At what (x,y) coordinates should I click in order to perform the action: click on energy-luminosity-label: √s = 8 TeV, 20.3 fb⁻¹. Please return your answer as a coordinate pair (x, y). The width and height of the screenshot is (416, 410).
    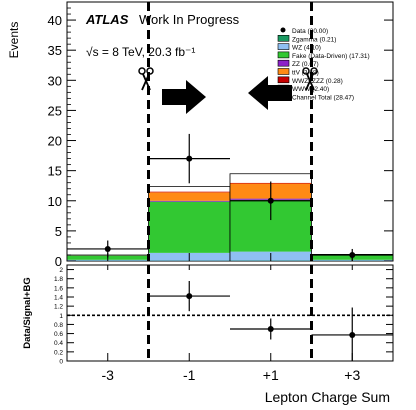
    Looking at the image, I should click on (140, 52).